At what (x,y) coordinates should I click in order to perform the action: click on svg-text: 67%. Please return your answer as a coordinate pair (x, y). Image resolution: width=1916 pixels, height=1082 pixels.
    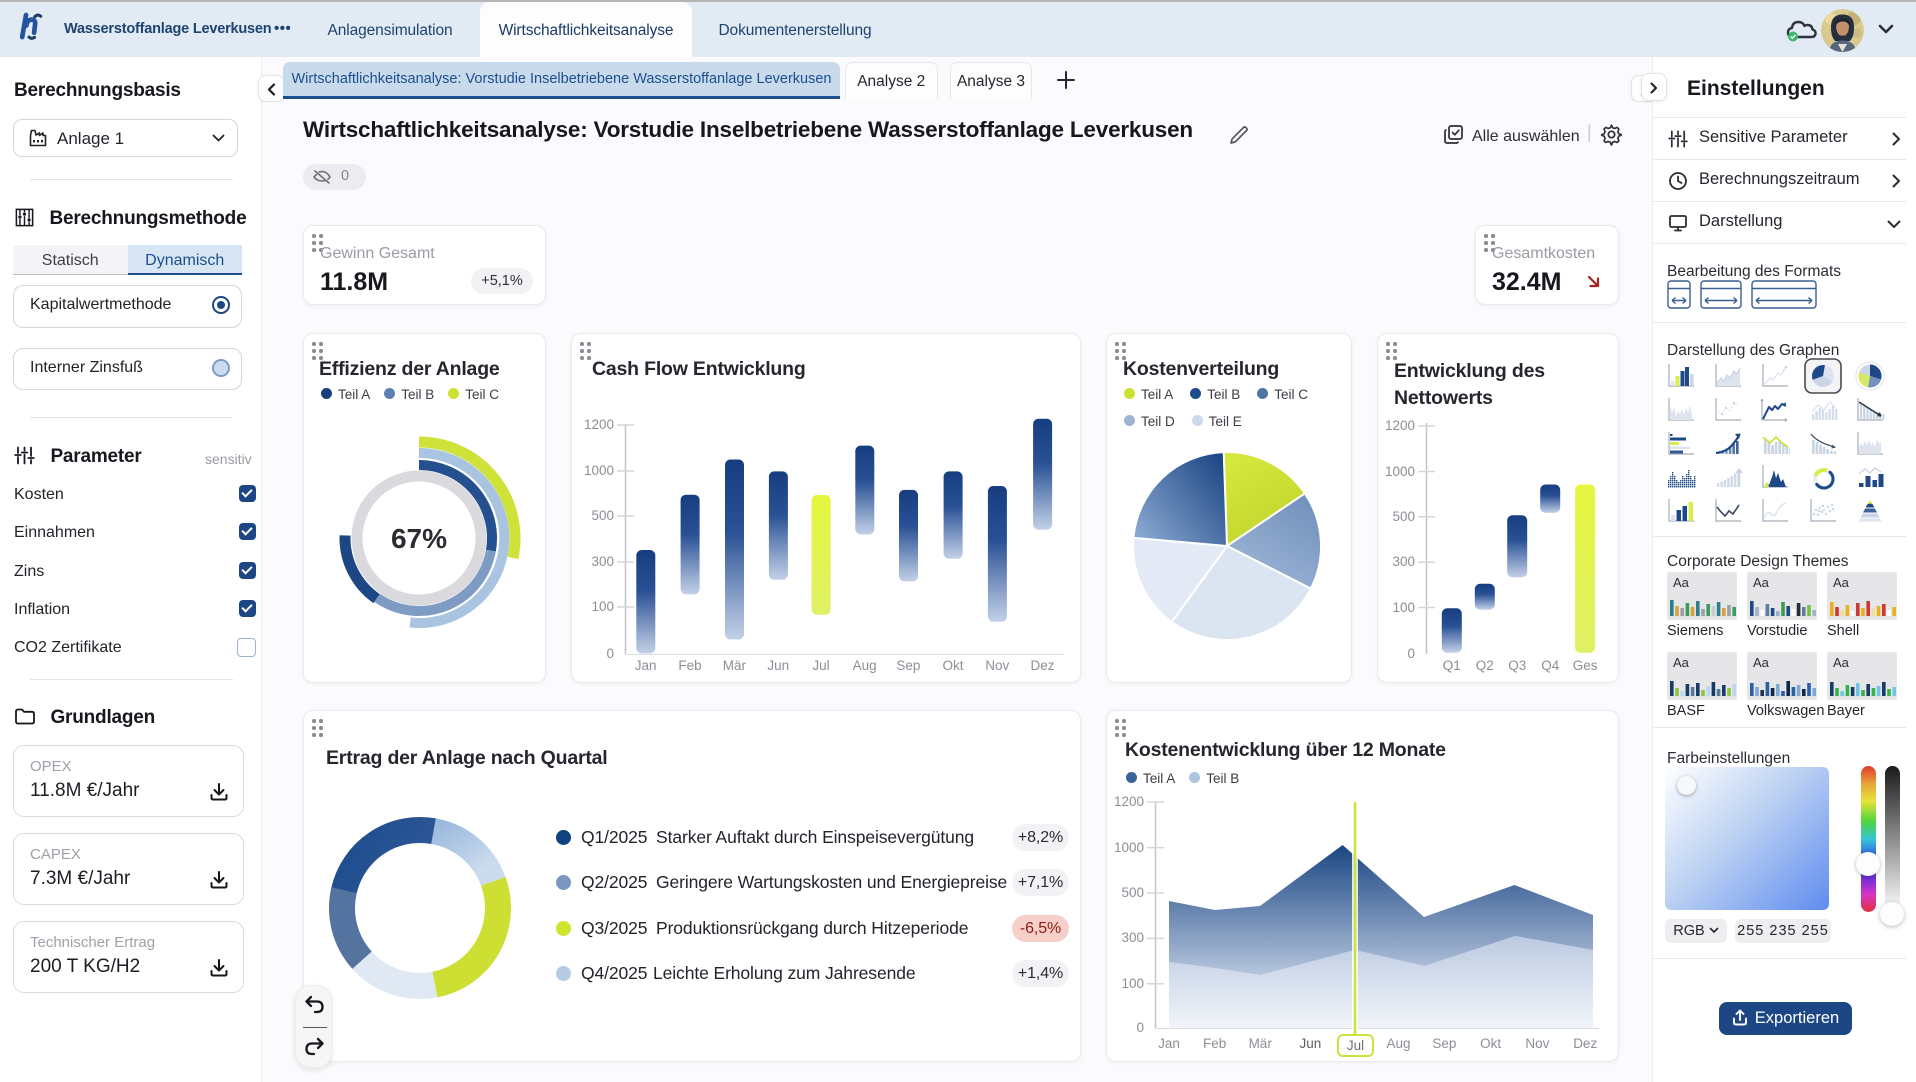
    Looking at the image, I should click on (419, 538).